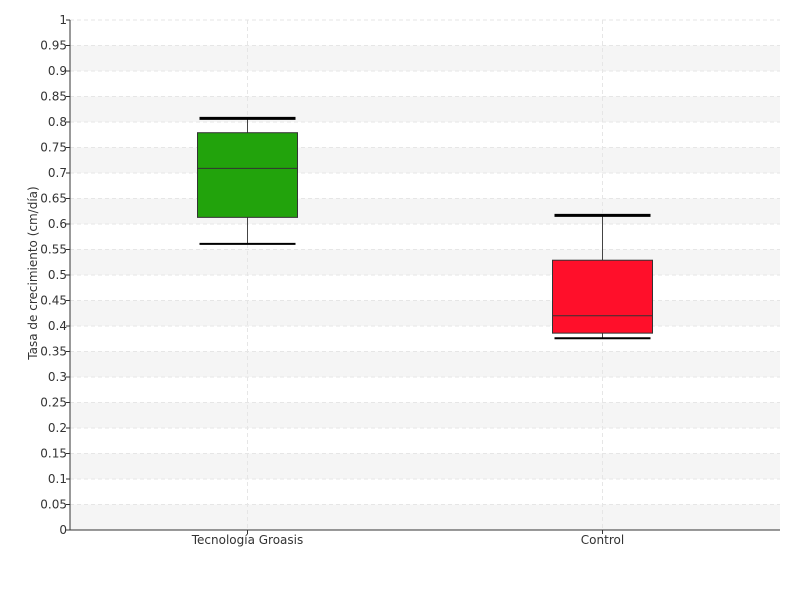  Describe the element at coordinates (53, 454) in the screenshot. I see `y-tick-label: 0.15` at that location.